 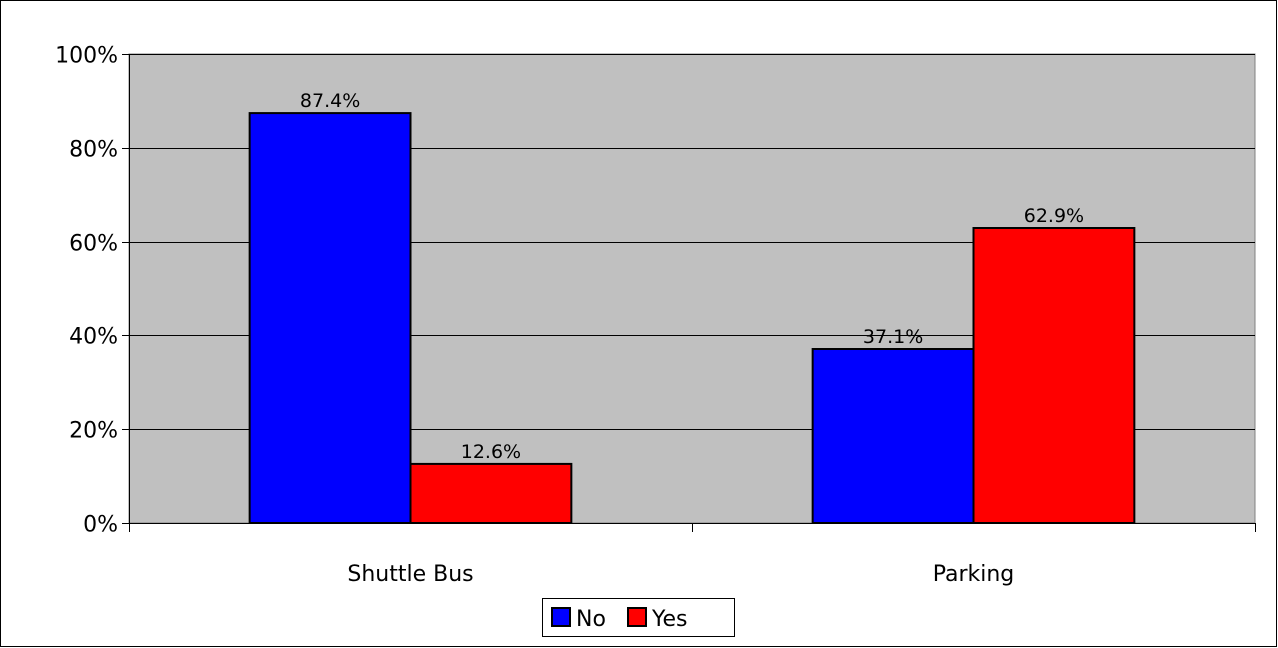 I want to click on y-tick-label: 60%, so click(x=93, y=244).